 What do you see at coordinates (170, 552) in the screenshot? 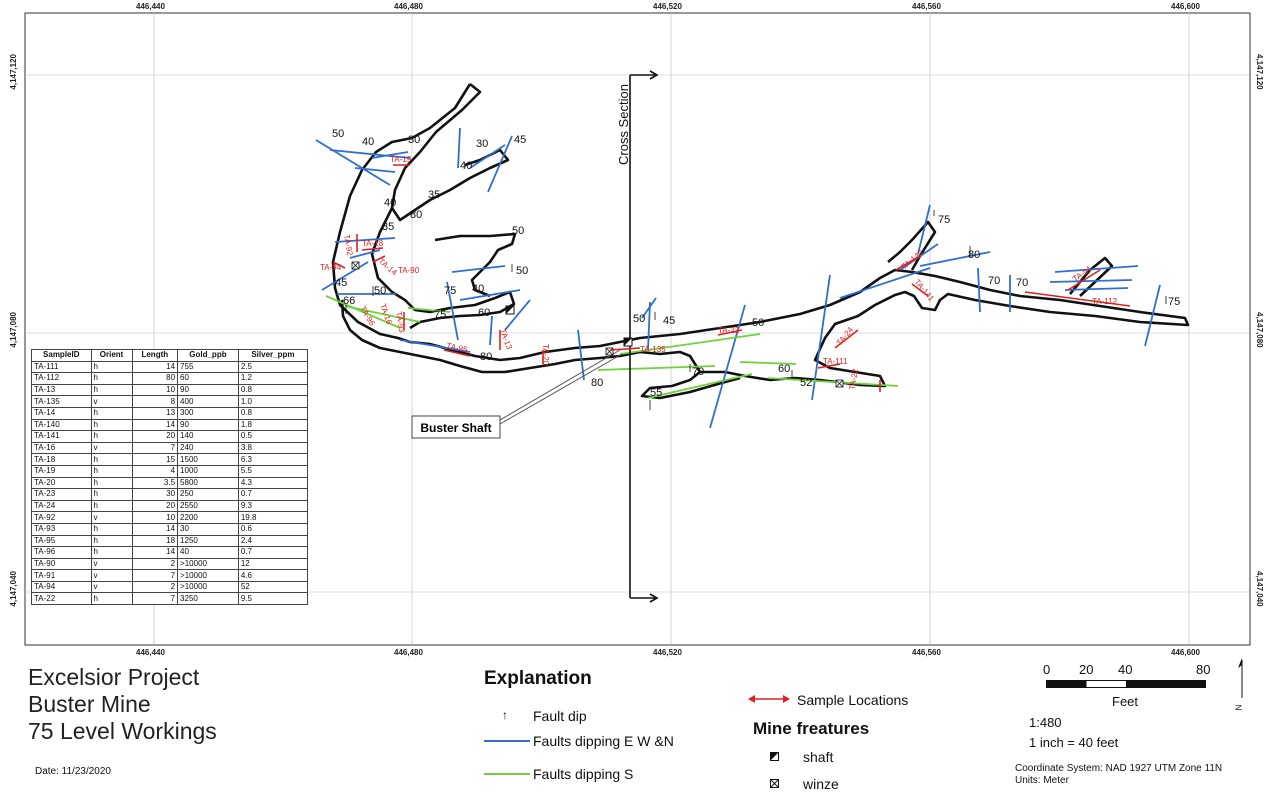
I see `table-row: TA-96 h 14 40 0.7` at bounding box center [170, 552].